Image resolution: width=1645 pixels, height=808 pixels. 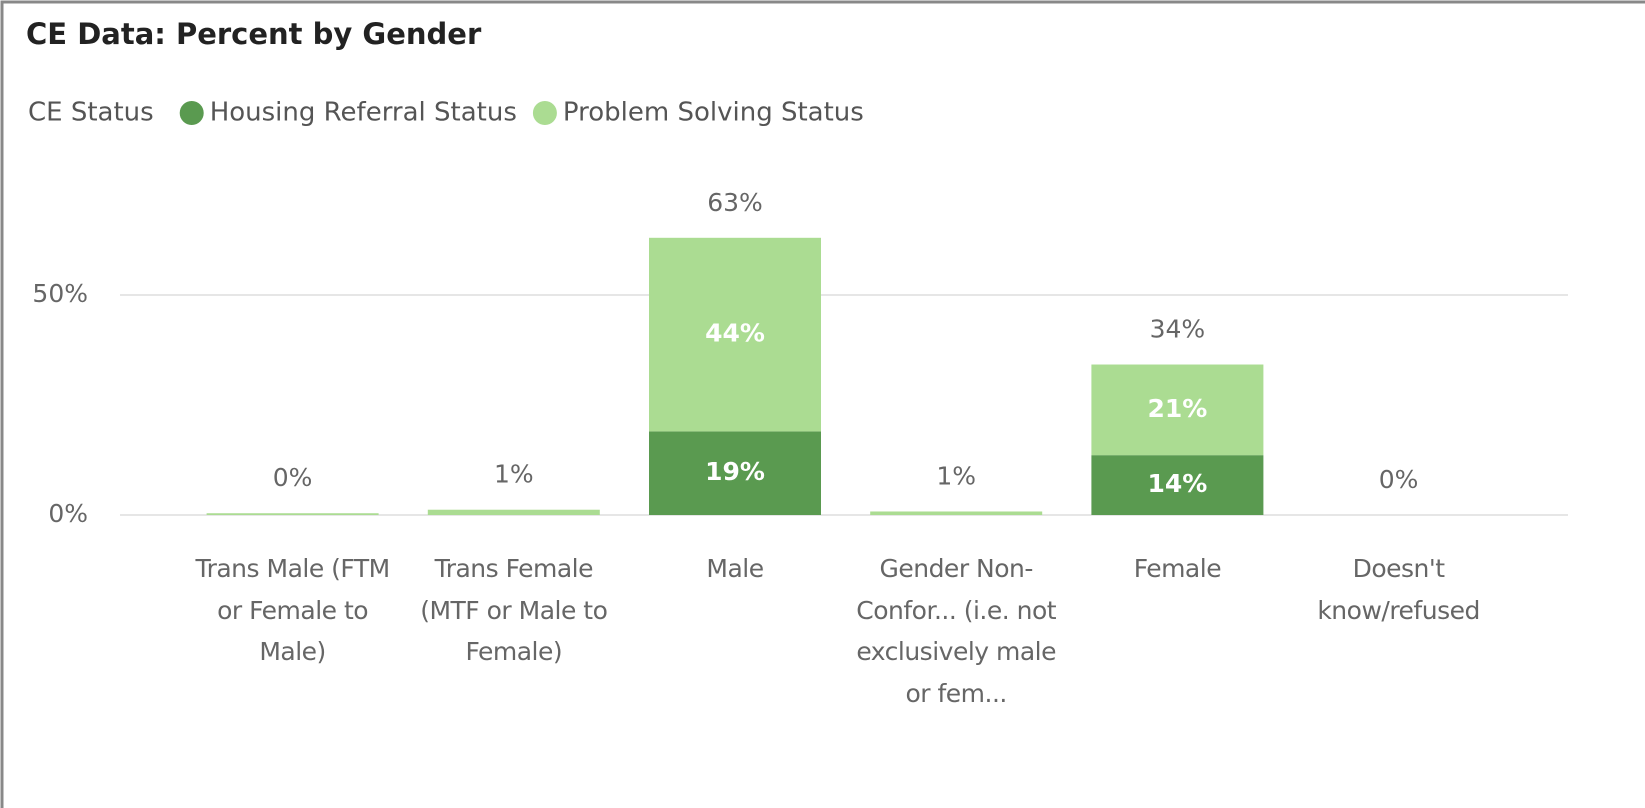 I want to click on x-tick-label: Male, so click(x=735, y=568).